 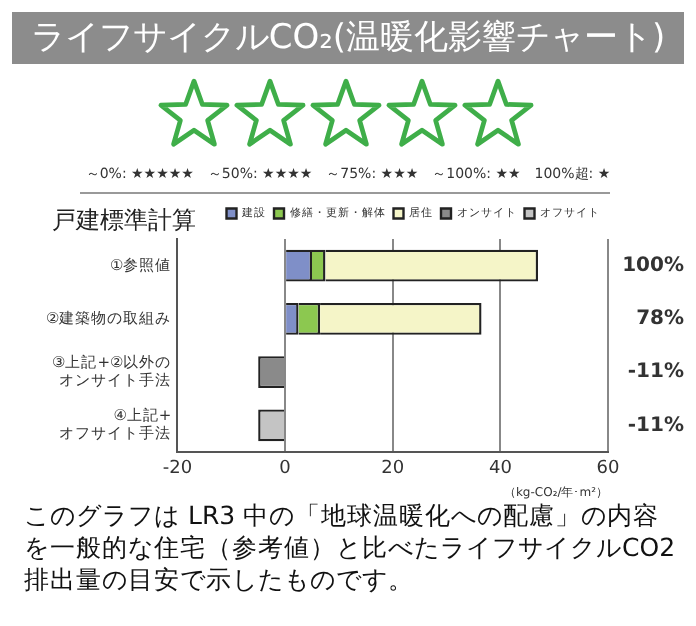 What do you see at coordinates (351, 548) in the screenshot?
I see `text: このグラフは LR3 中の「地球温暖化への配慮」の内容を一般的な住宅（参考値）と比べたライフサイクルCO2 排出量の目安で示したものです。` at bounding box center [351, 548].